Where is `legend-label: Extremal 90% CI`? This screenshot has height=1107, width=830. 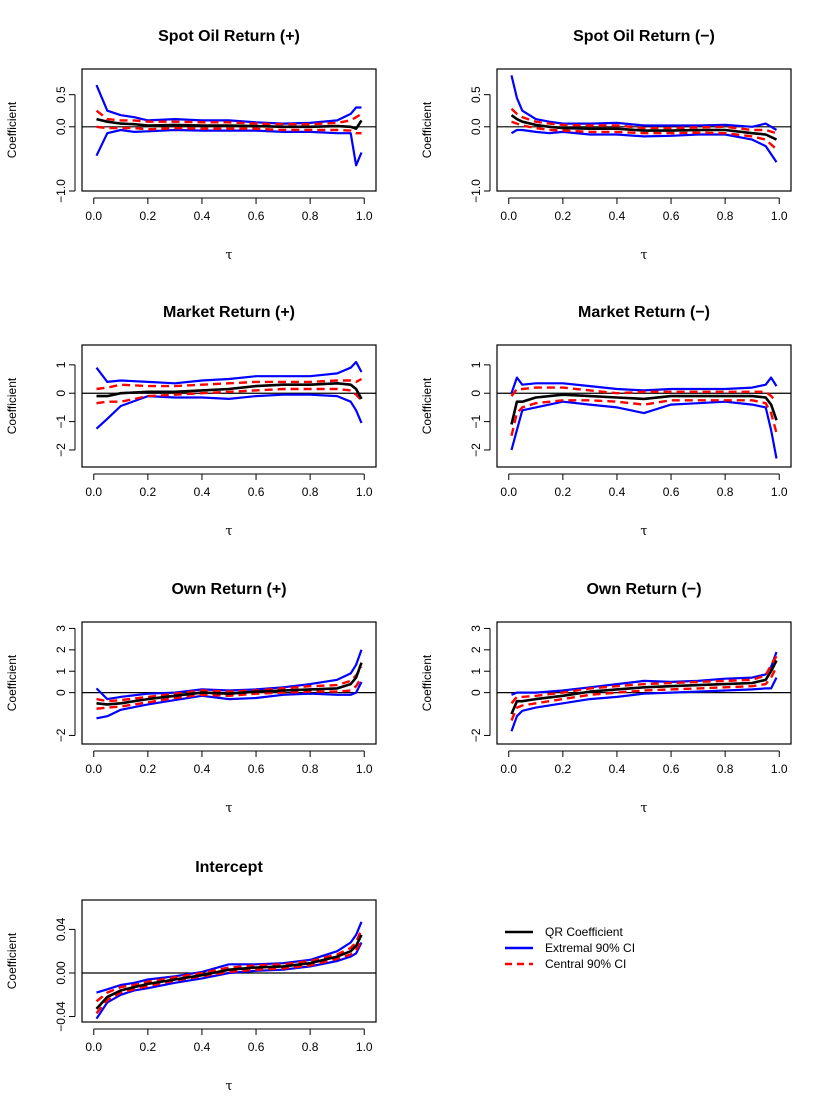
legend-label: Extremal 90% CI is located at coordinates (590, 948).